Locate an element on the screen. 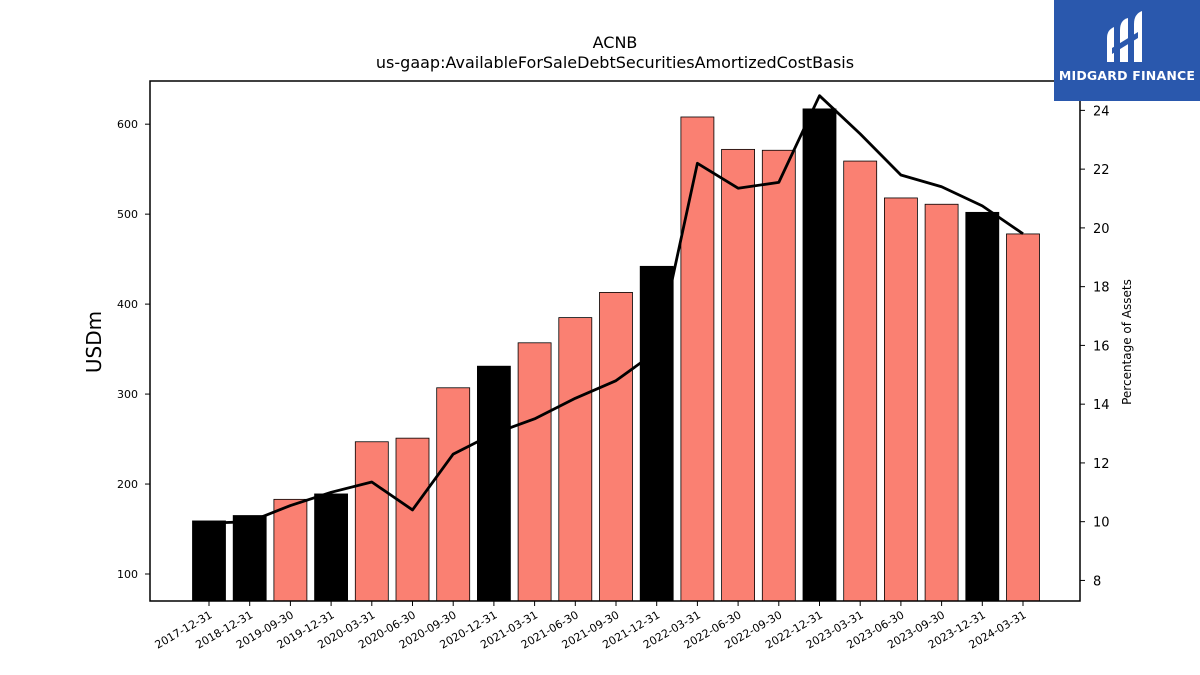  y2-tick-label-12: 12 is located at coordinates (1101, 464).